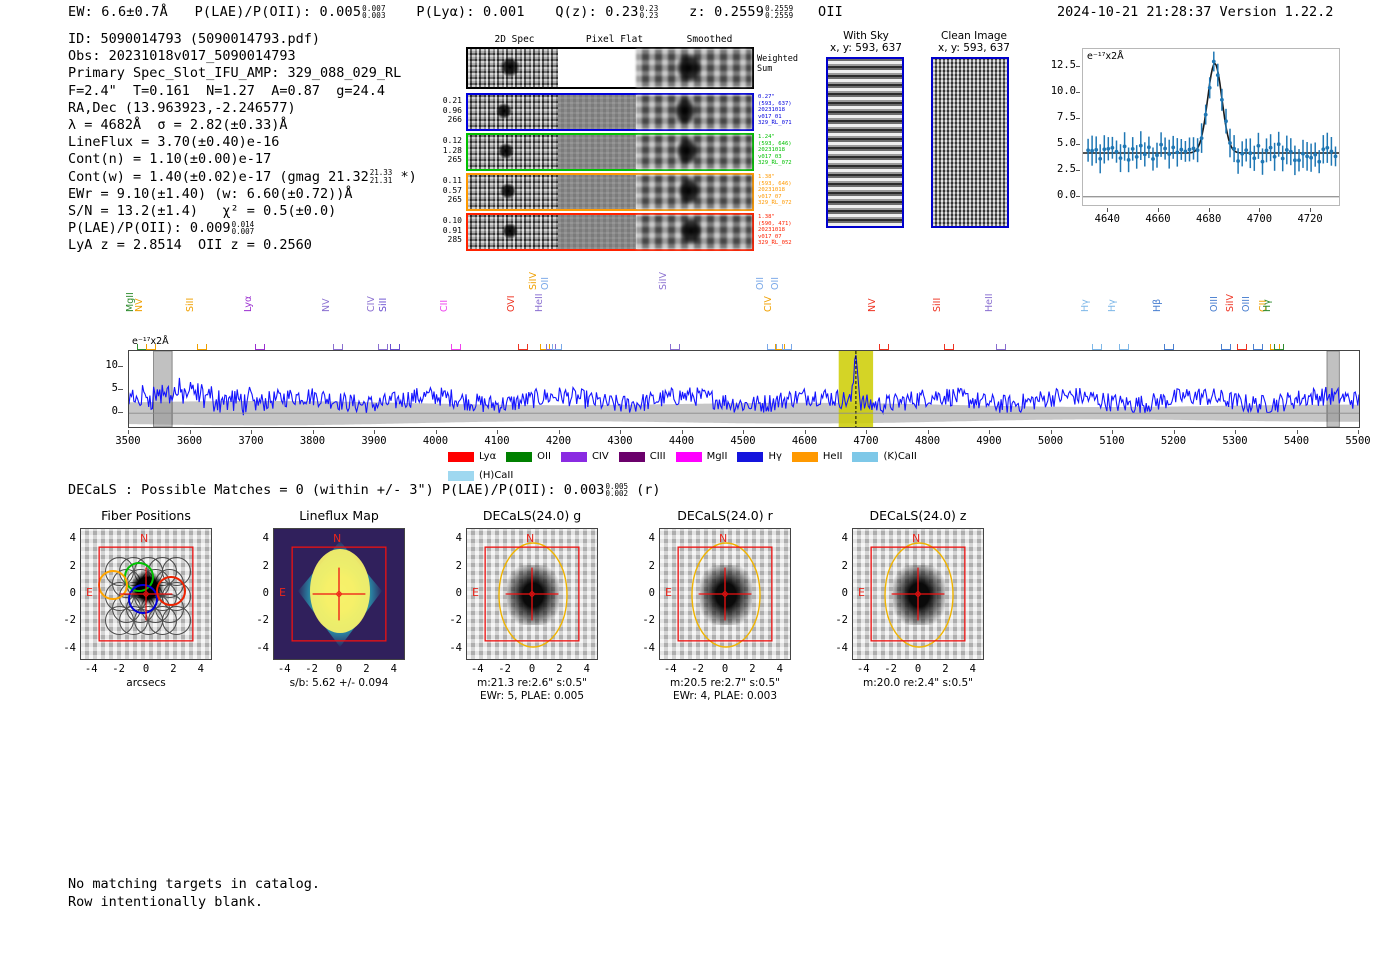 The image size is (1400, 953). Describe the element at coordinates (265, 565) in the screenshot. I see `cutout-y-tick: 2` at that location.